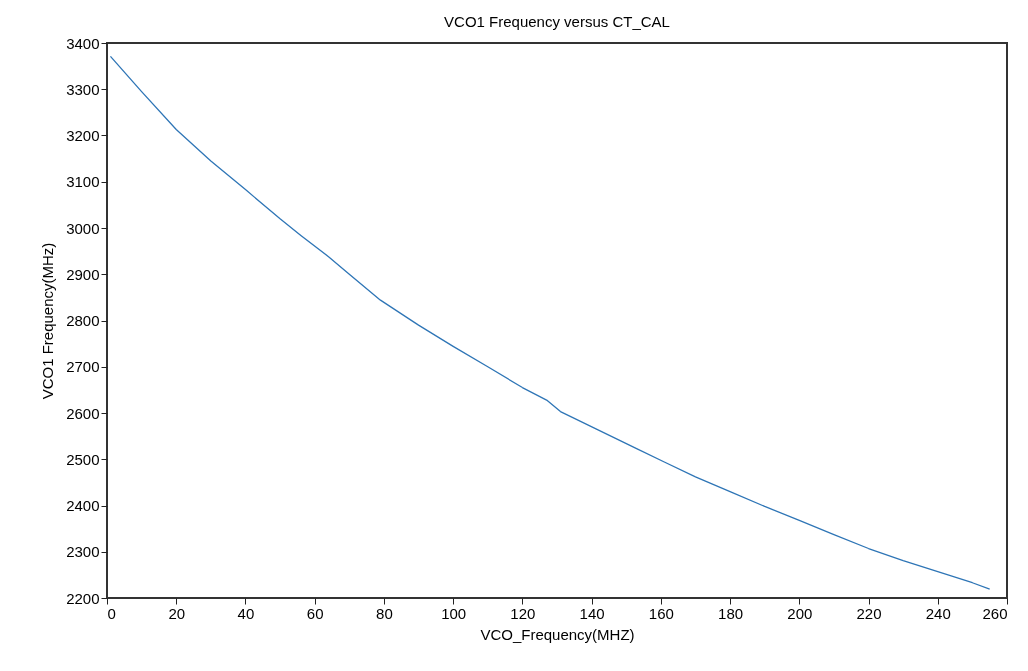  I want to click on y-tick-label: 3100, so click(83, 182).